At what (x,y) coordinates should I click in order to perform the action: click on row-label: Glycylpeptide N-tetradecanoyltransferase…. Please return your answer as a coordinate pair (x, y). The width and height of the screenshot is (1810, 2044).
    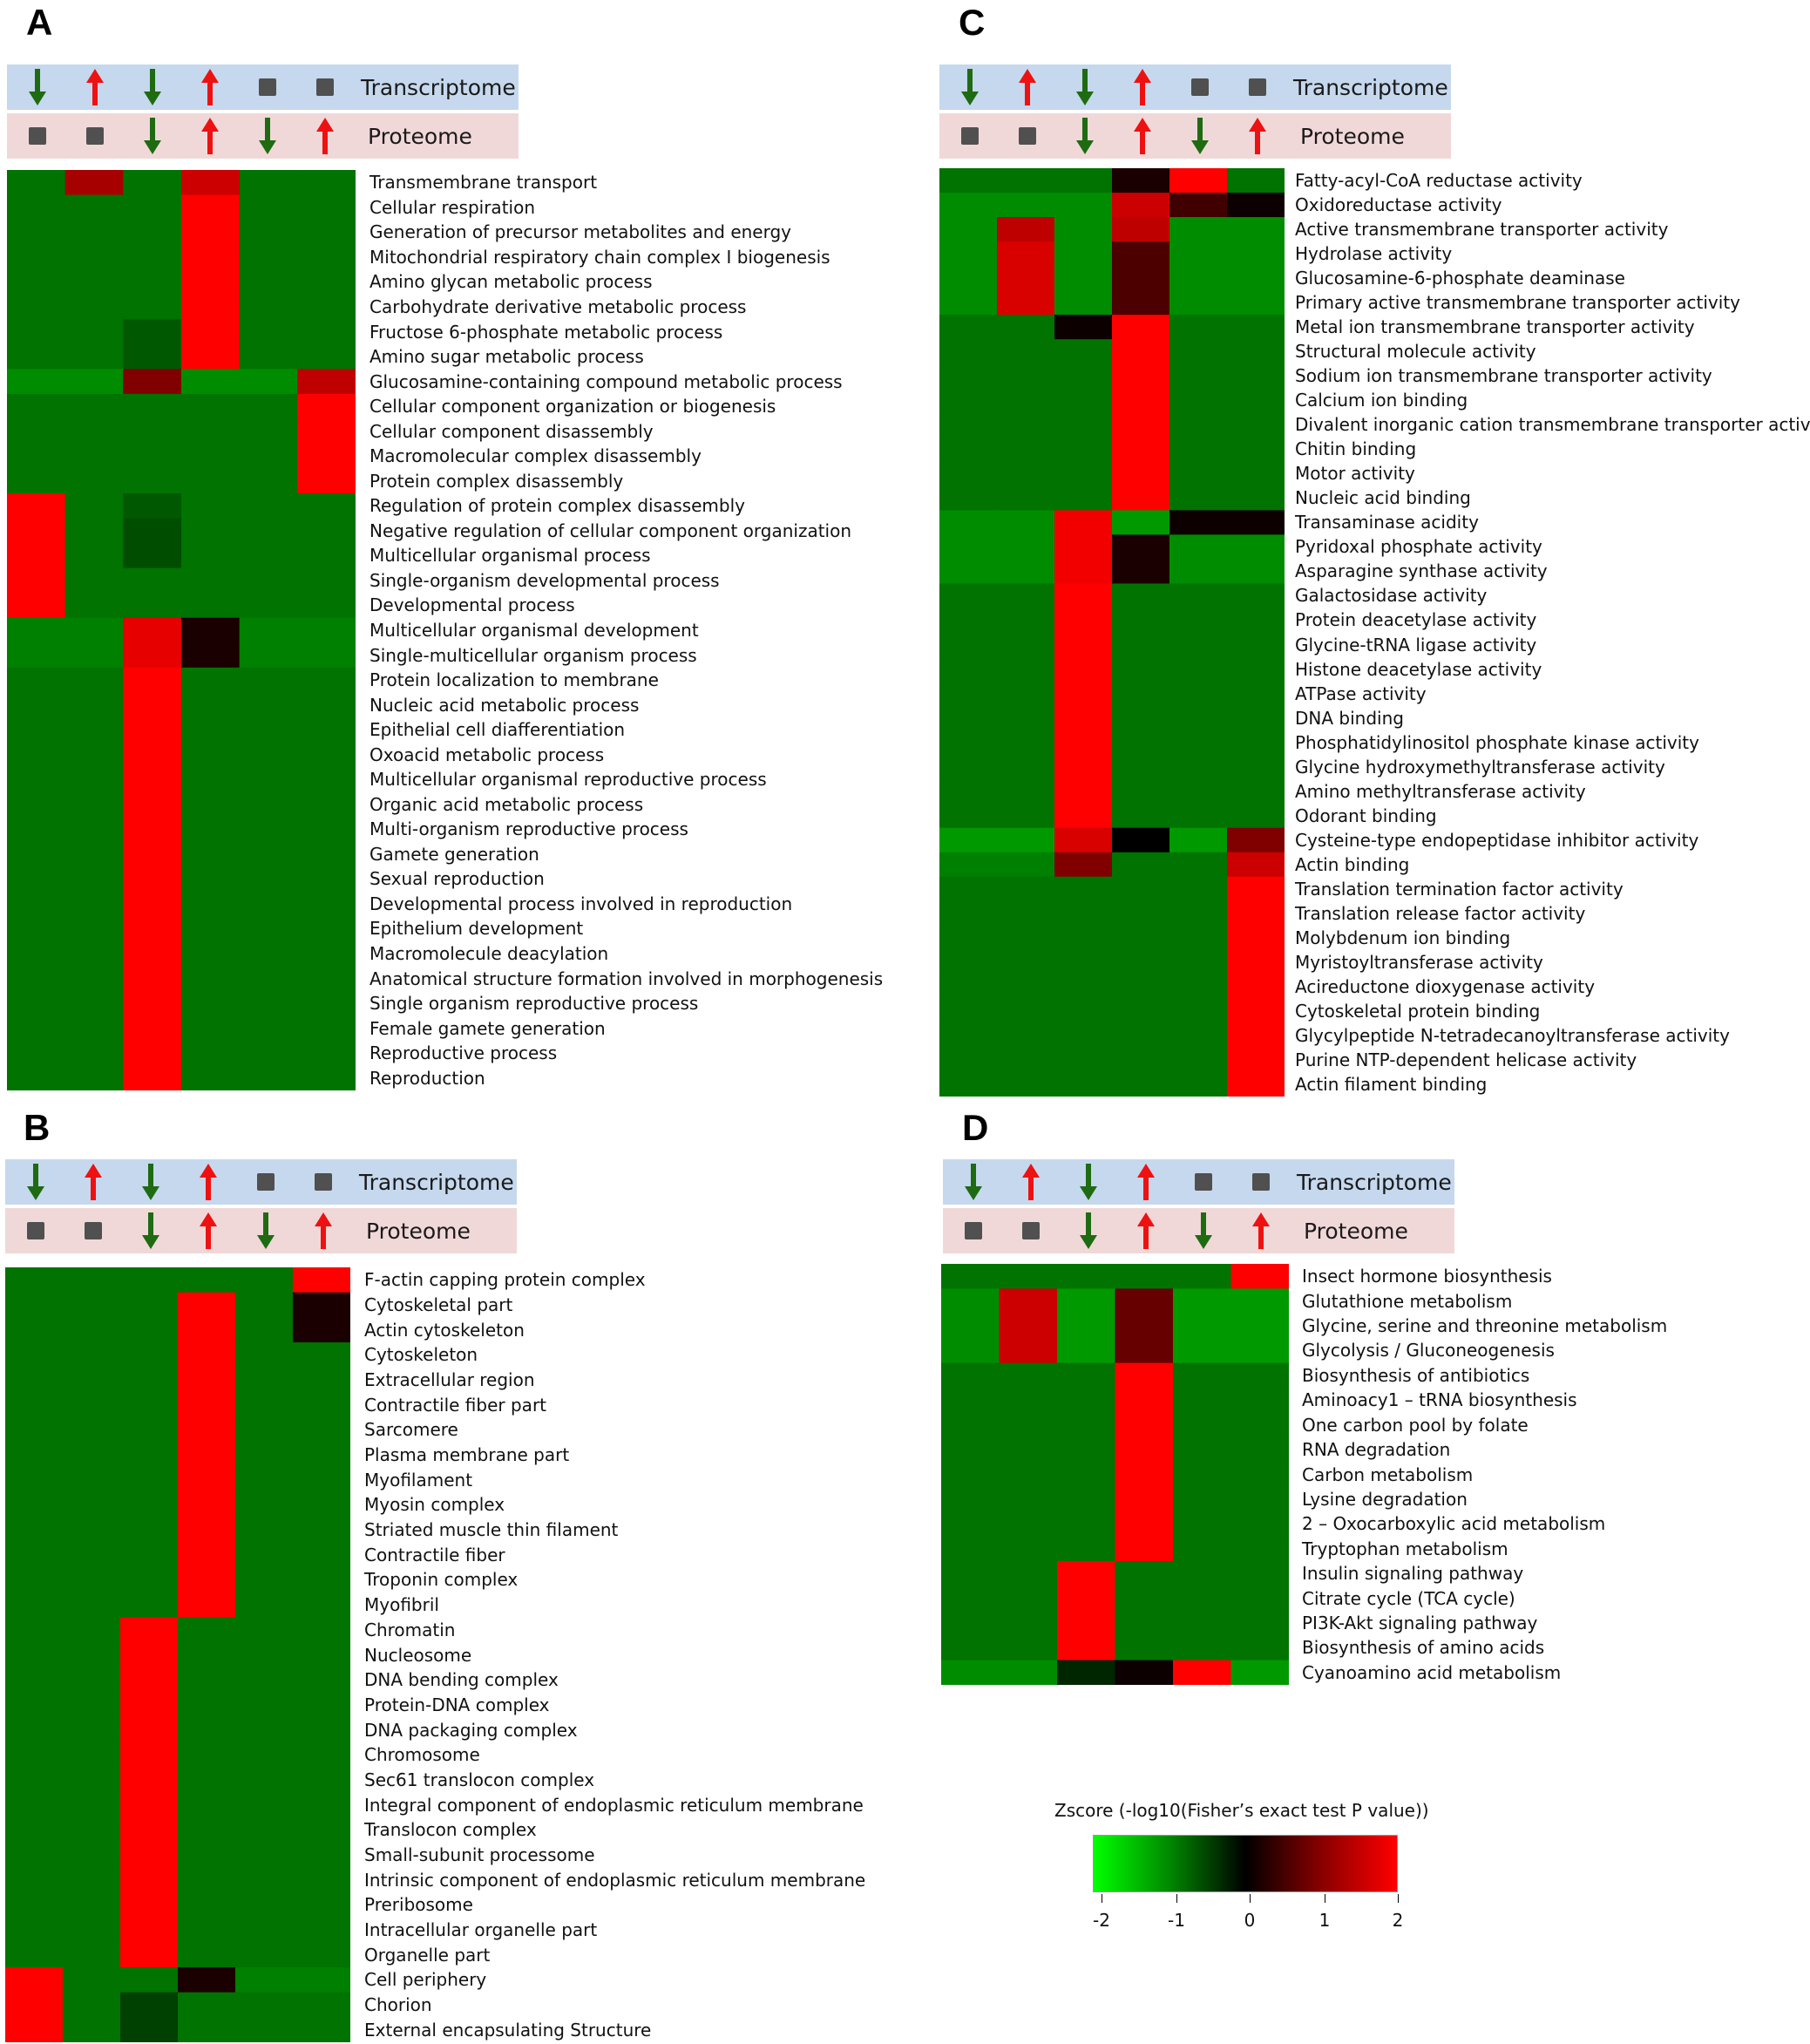
    Looking at the image, I should click on (1512, 1035).